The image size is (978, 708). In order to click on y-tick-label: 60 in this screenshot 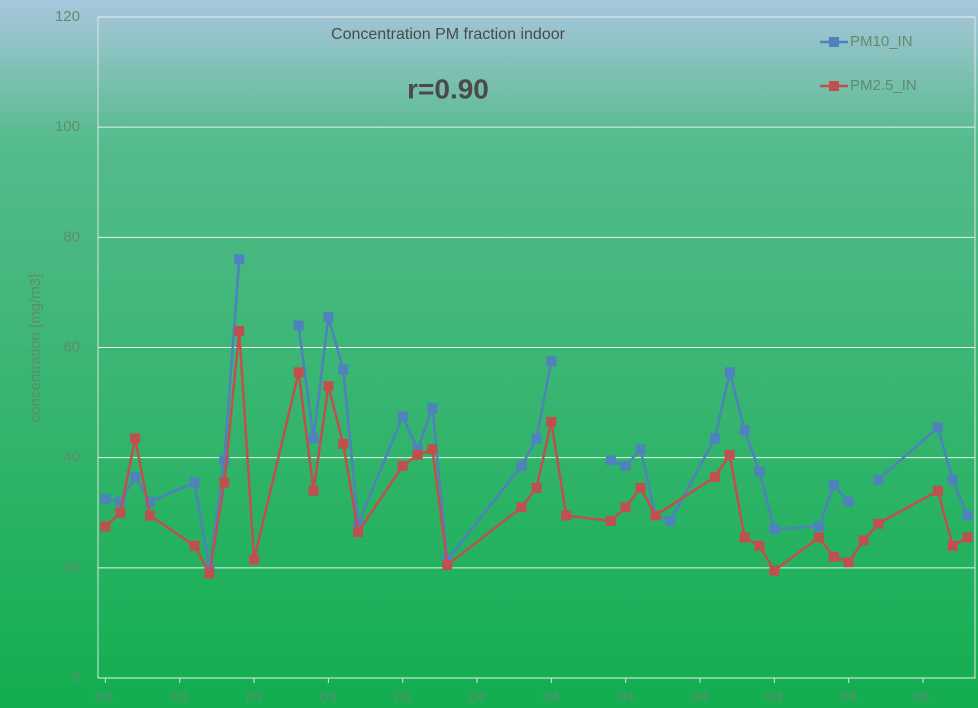, I will do `click(71, 346)`.